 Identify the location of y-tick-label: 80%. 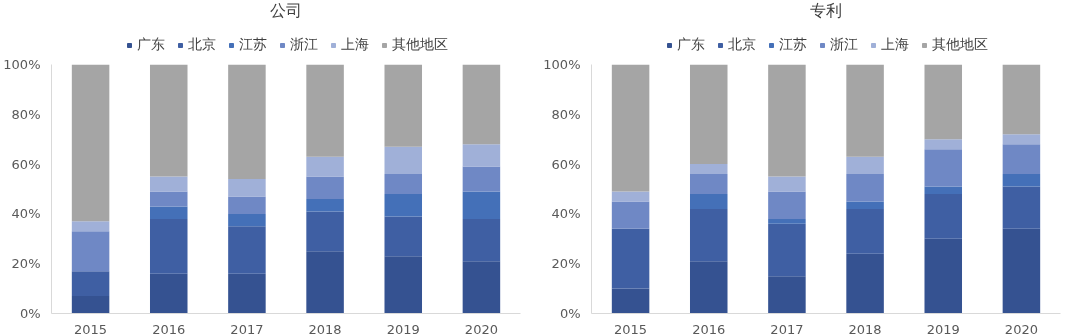
(566, 114).